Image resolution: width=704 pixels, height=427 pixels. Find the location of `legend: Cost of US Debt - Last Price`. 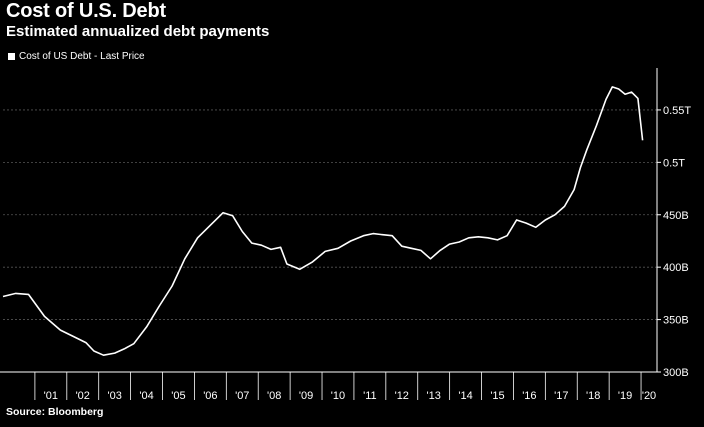

legend: Cost of US Debt - Last Price is located at coordinates (76, 56).